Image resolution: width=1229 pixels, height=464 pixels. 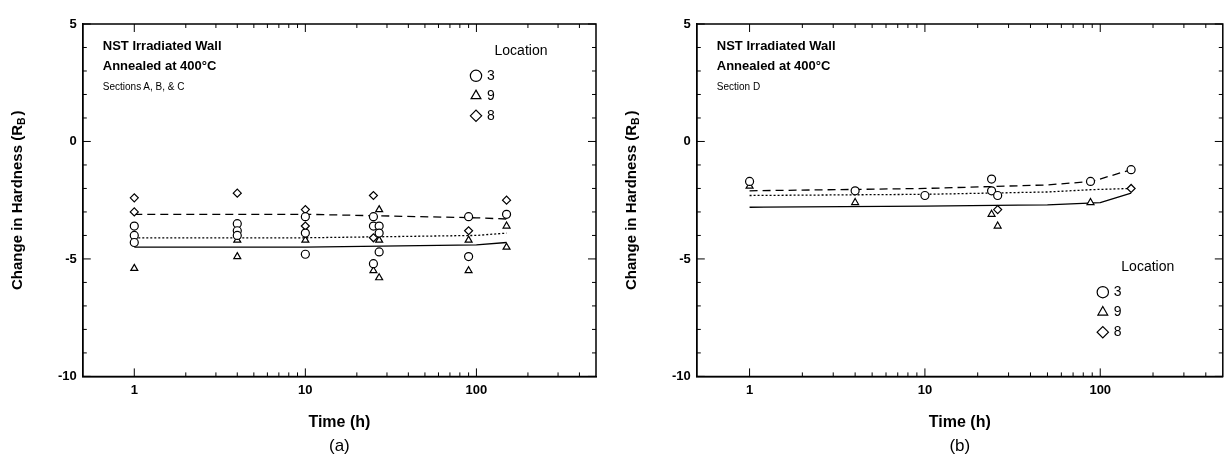 I want to click on text: (a), so click(x=339, y=445).